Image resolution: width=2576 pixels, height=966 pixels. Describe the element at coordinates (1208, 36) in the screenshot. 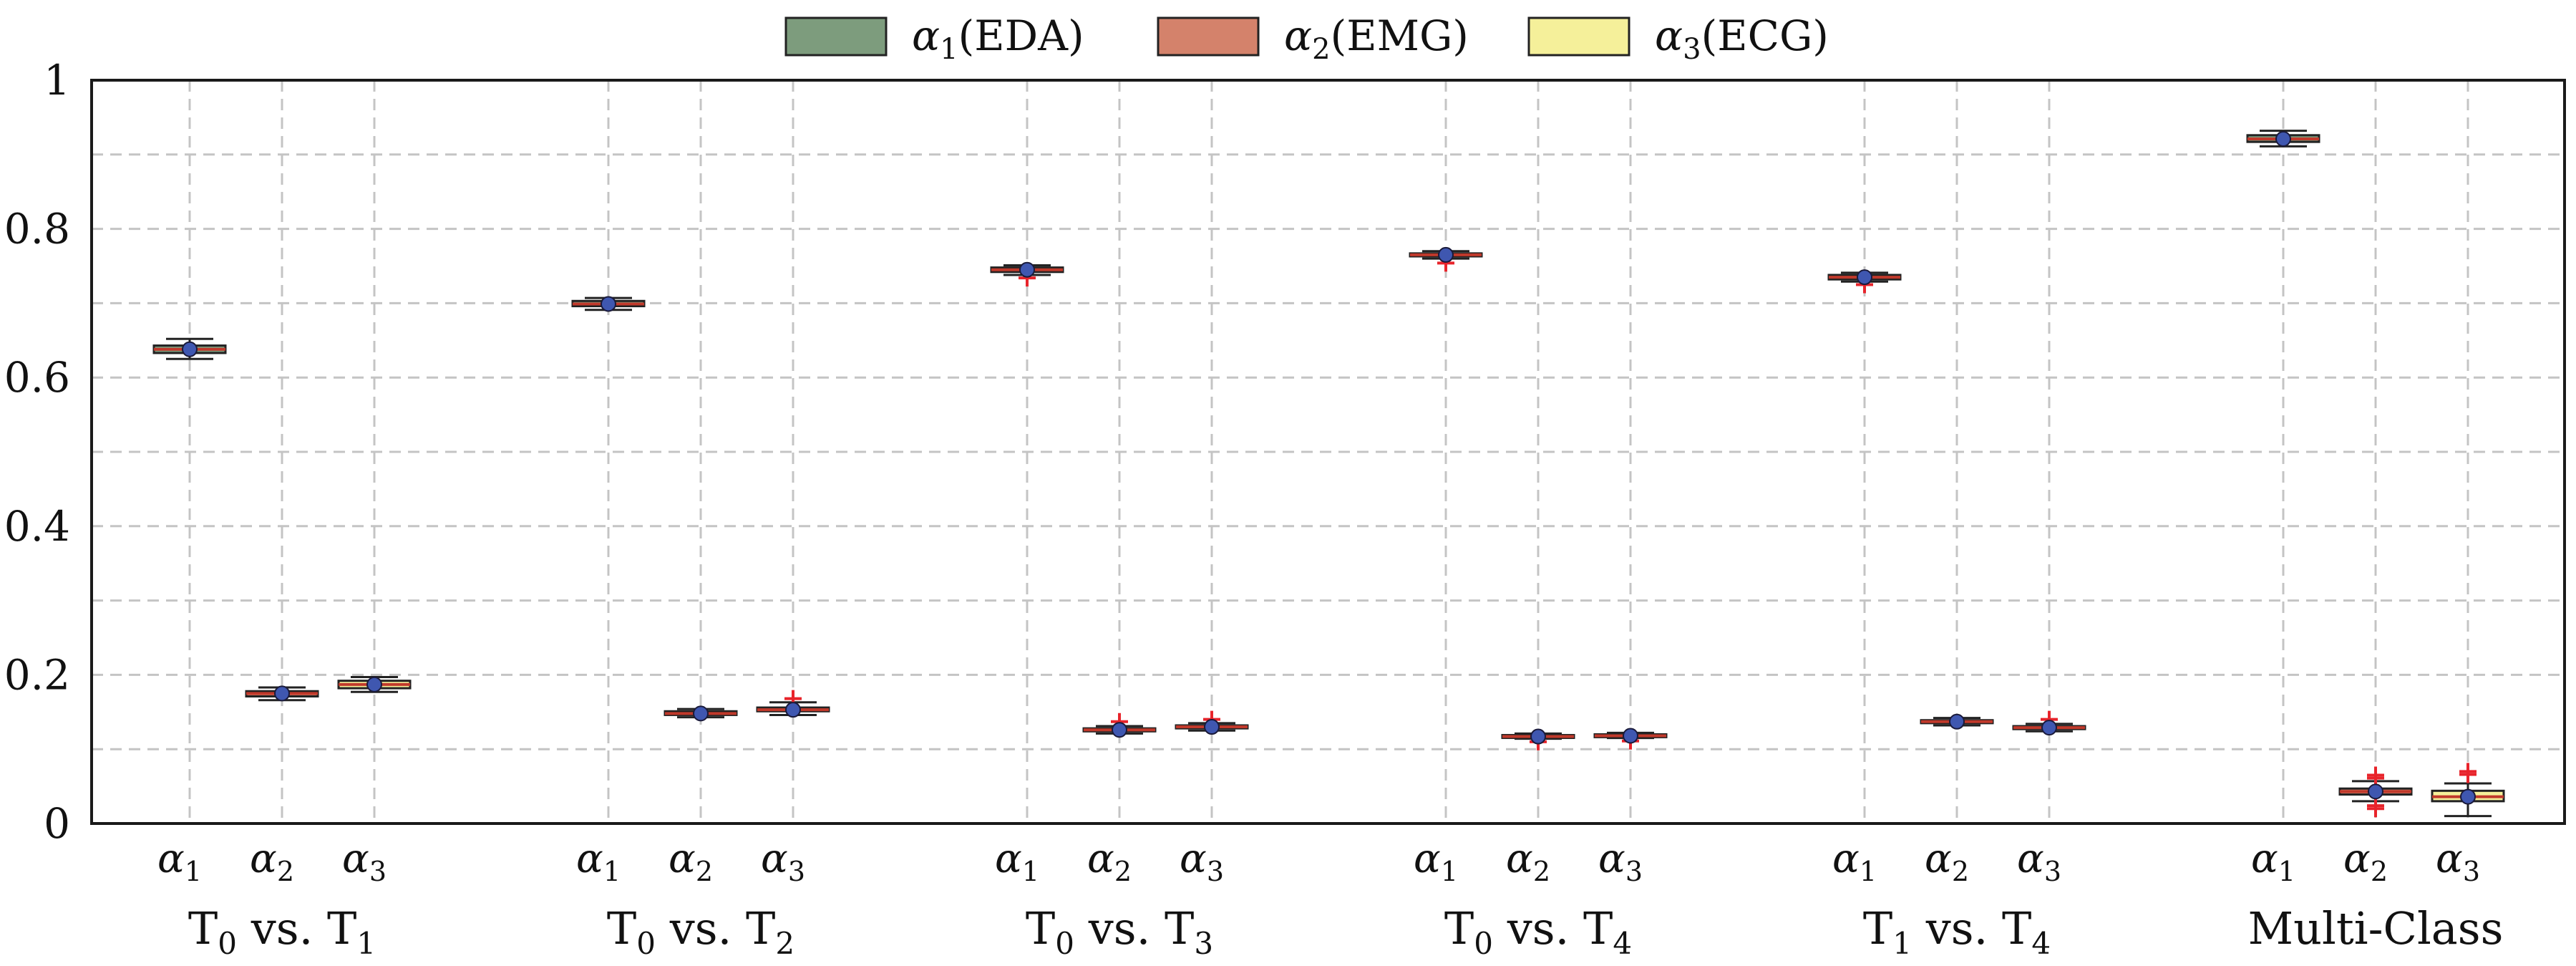

I see `legend-swatch-a2` at that location.